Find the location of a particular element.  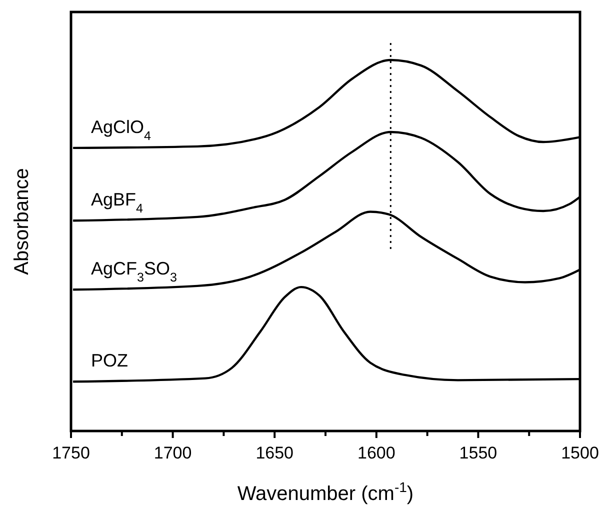

series-label: POZ is located at coordinates (109, 360).